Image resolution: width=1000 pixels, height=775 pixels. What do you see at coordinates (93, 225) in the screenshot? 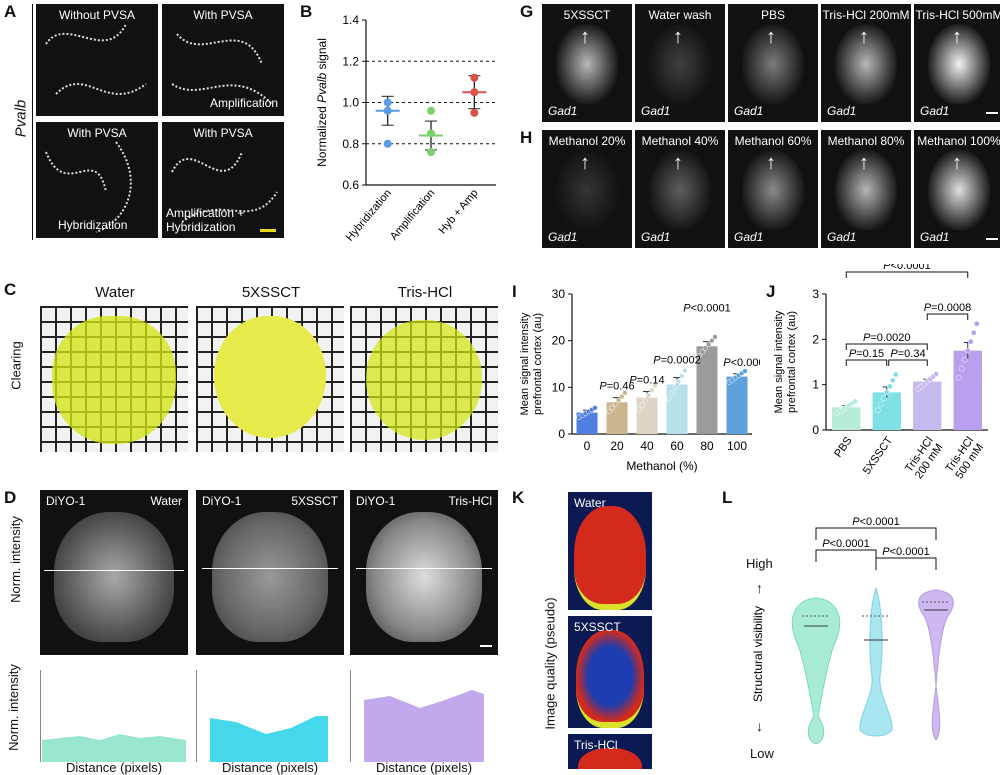
I see `pvalb-image-3-caption: Hybridization` at bounding box center [93, 225].